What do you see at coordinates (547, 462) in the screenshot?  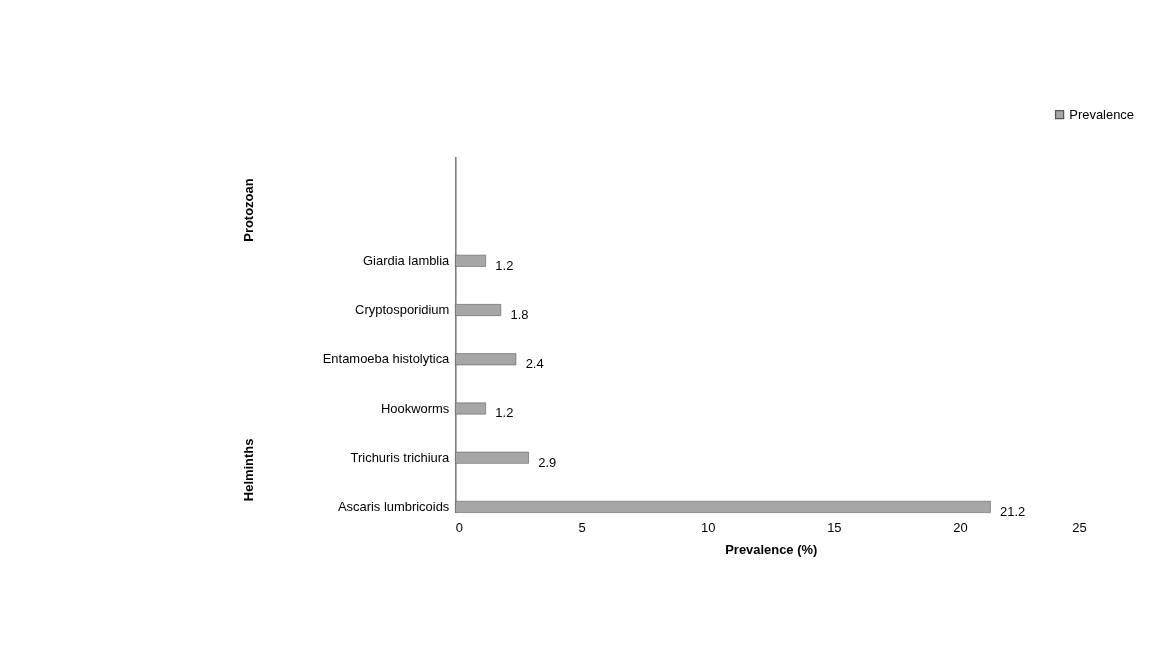 I see `data-label: 2.9` at bounding box center [547, 462].